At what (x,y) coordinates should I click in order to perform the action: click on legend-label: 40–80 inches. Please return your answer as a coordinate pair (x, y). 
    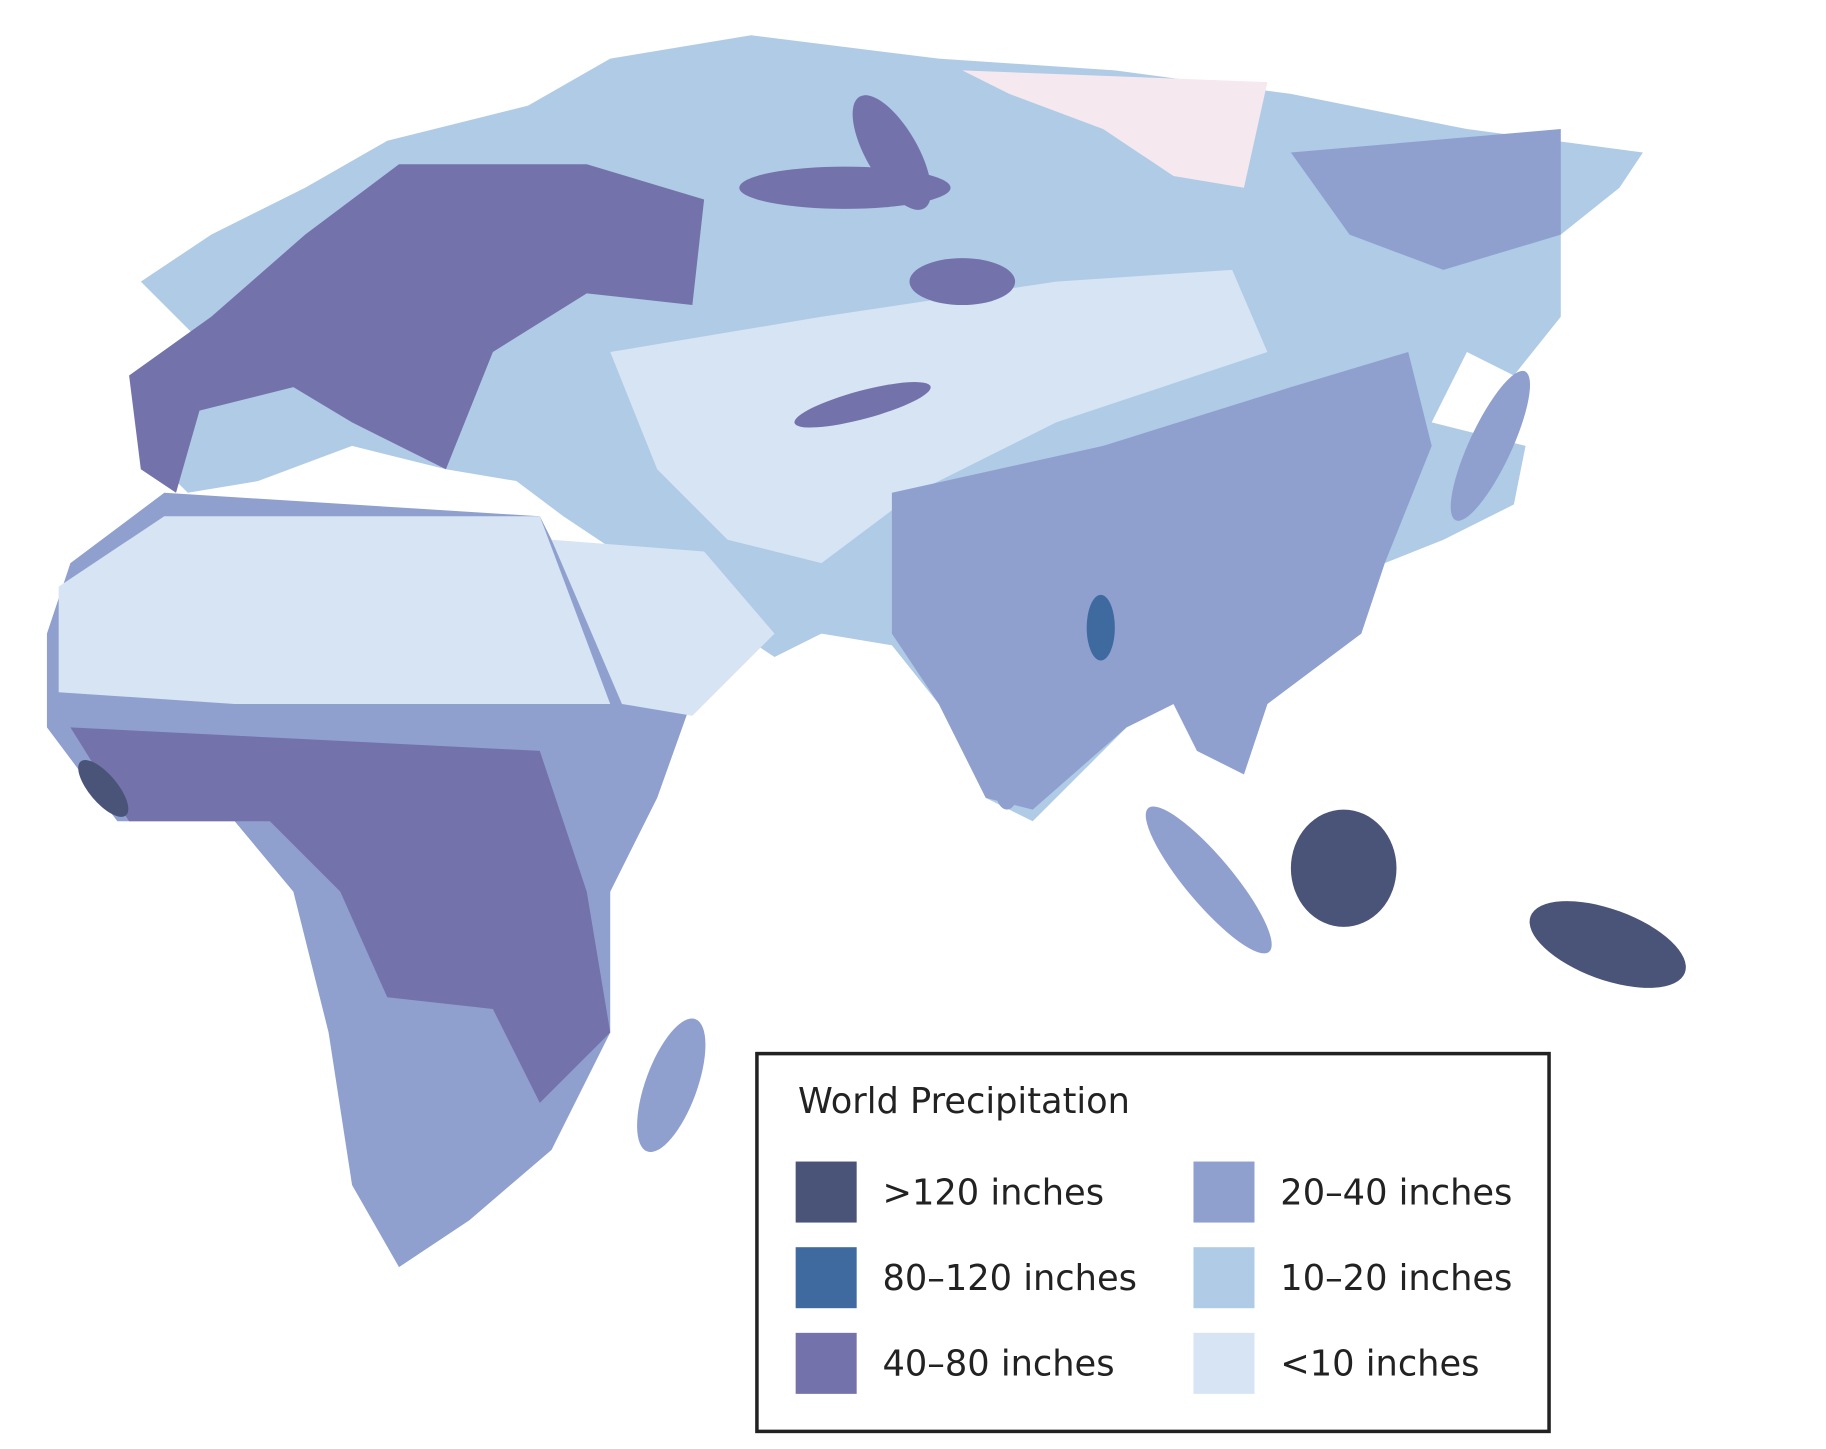
    Looking at the image, I should click on (998, 1364).